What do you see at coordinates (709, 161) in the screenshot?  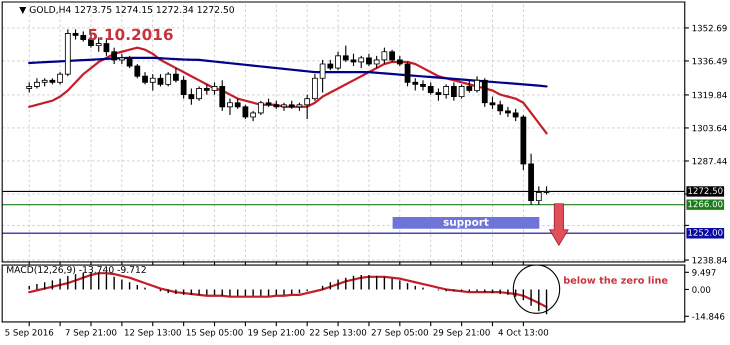 I see `y-tick-label: 1287.44` at bounding box center [709, 161].